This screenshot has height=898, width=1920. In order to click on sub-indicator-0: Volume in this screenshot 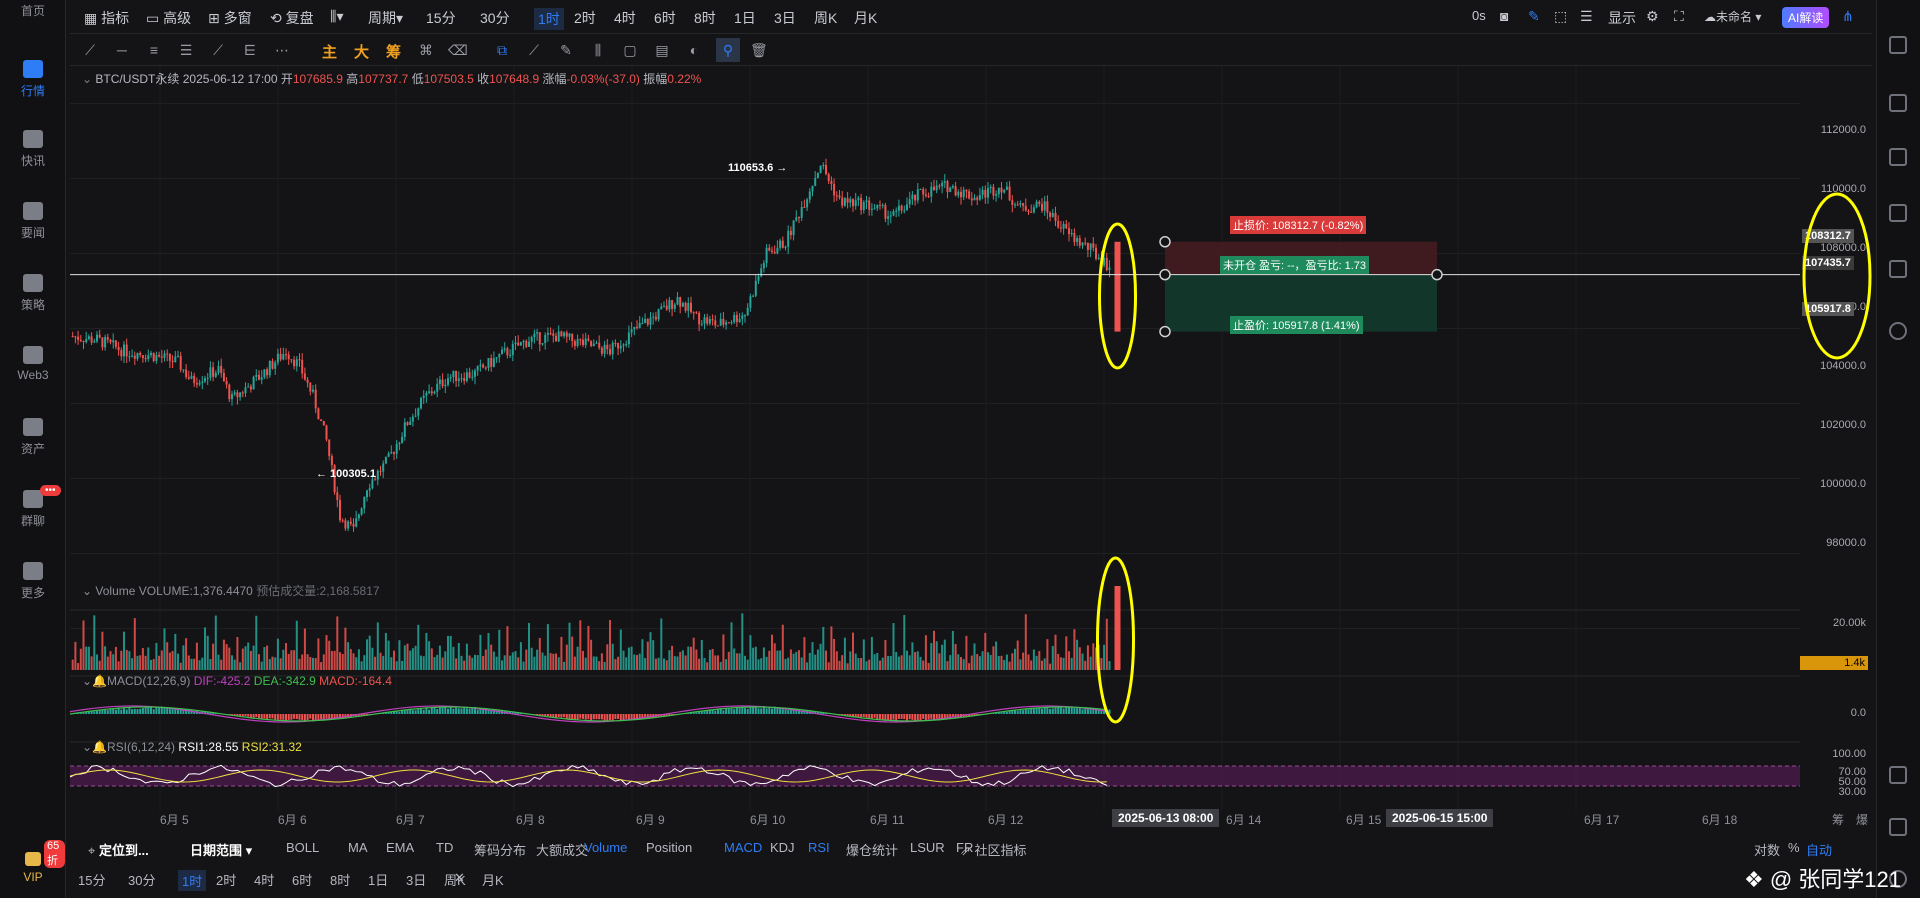, I will do `click(606, 847)`.